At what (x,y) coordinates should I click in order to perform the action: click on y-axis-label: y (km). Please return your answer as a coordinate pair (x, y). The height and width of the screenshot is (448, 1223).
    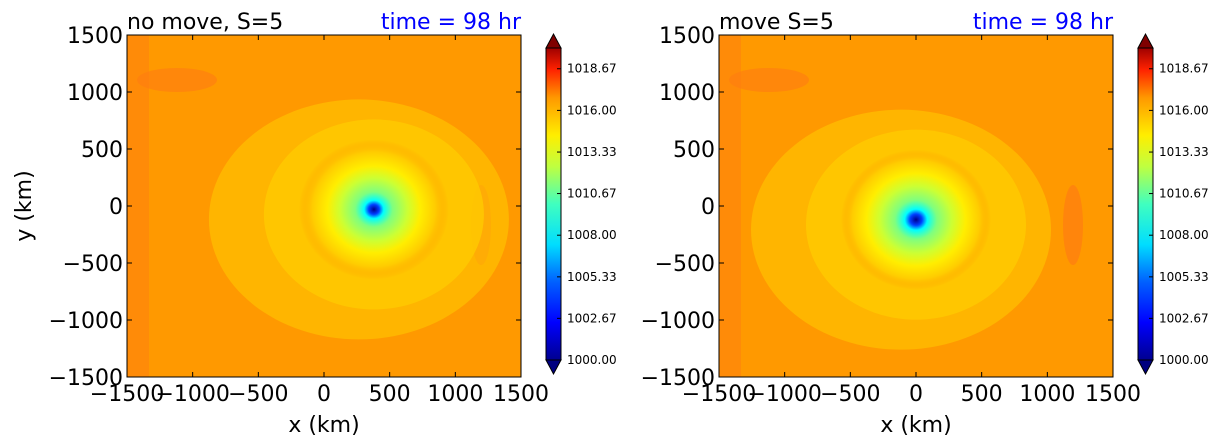
    Looking at the image, I should click on (24, 205).